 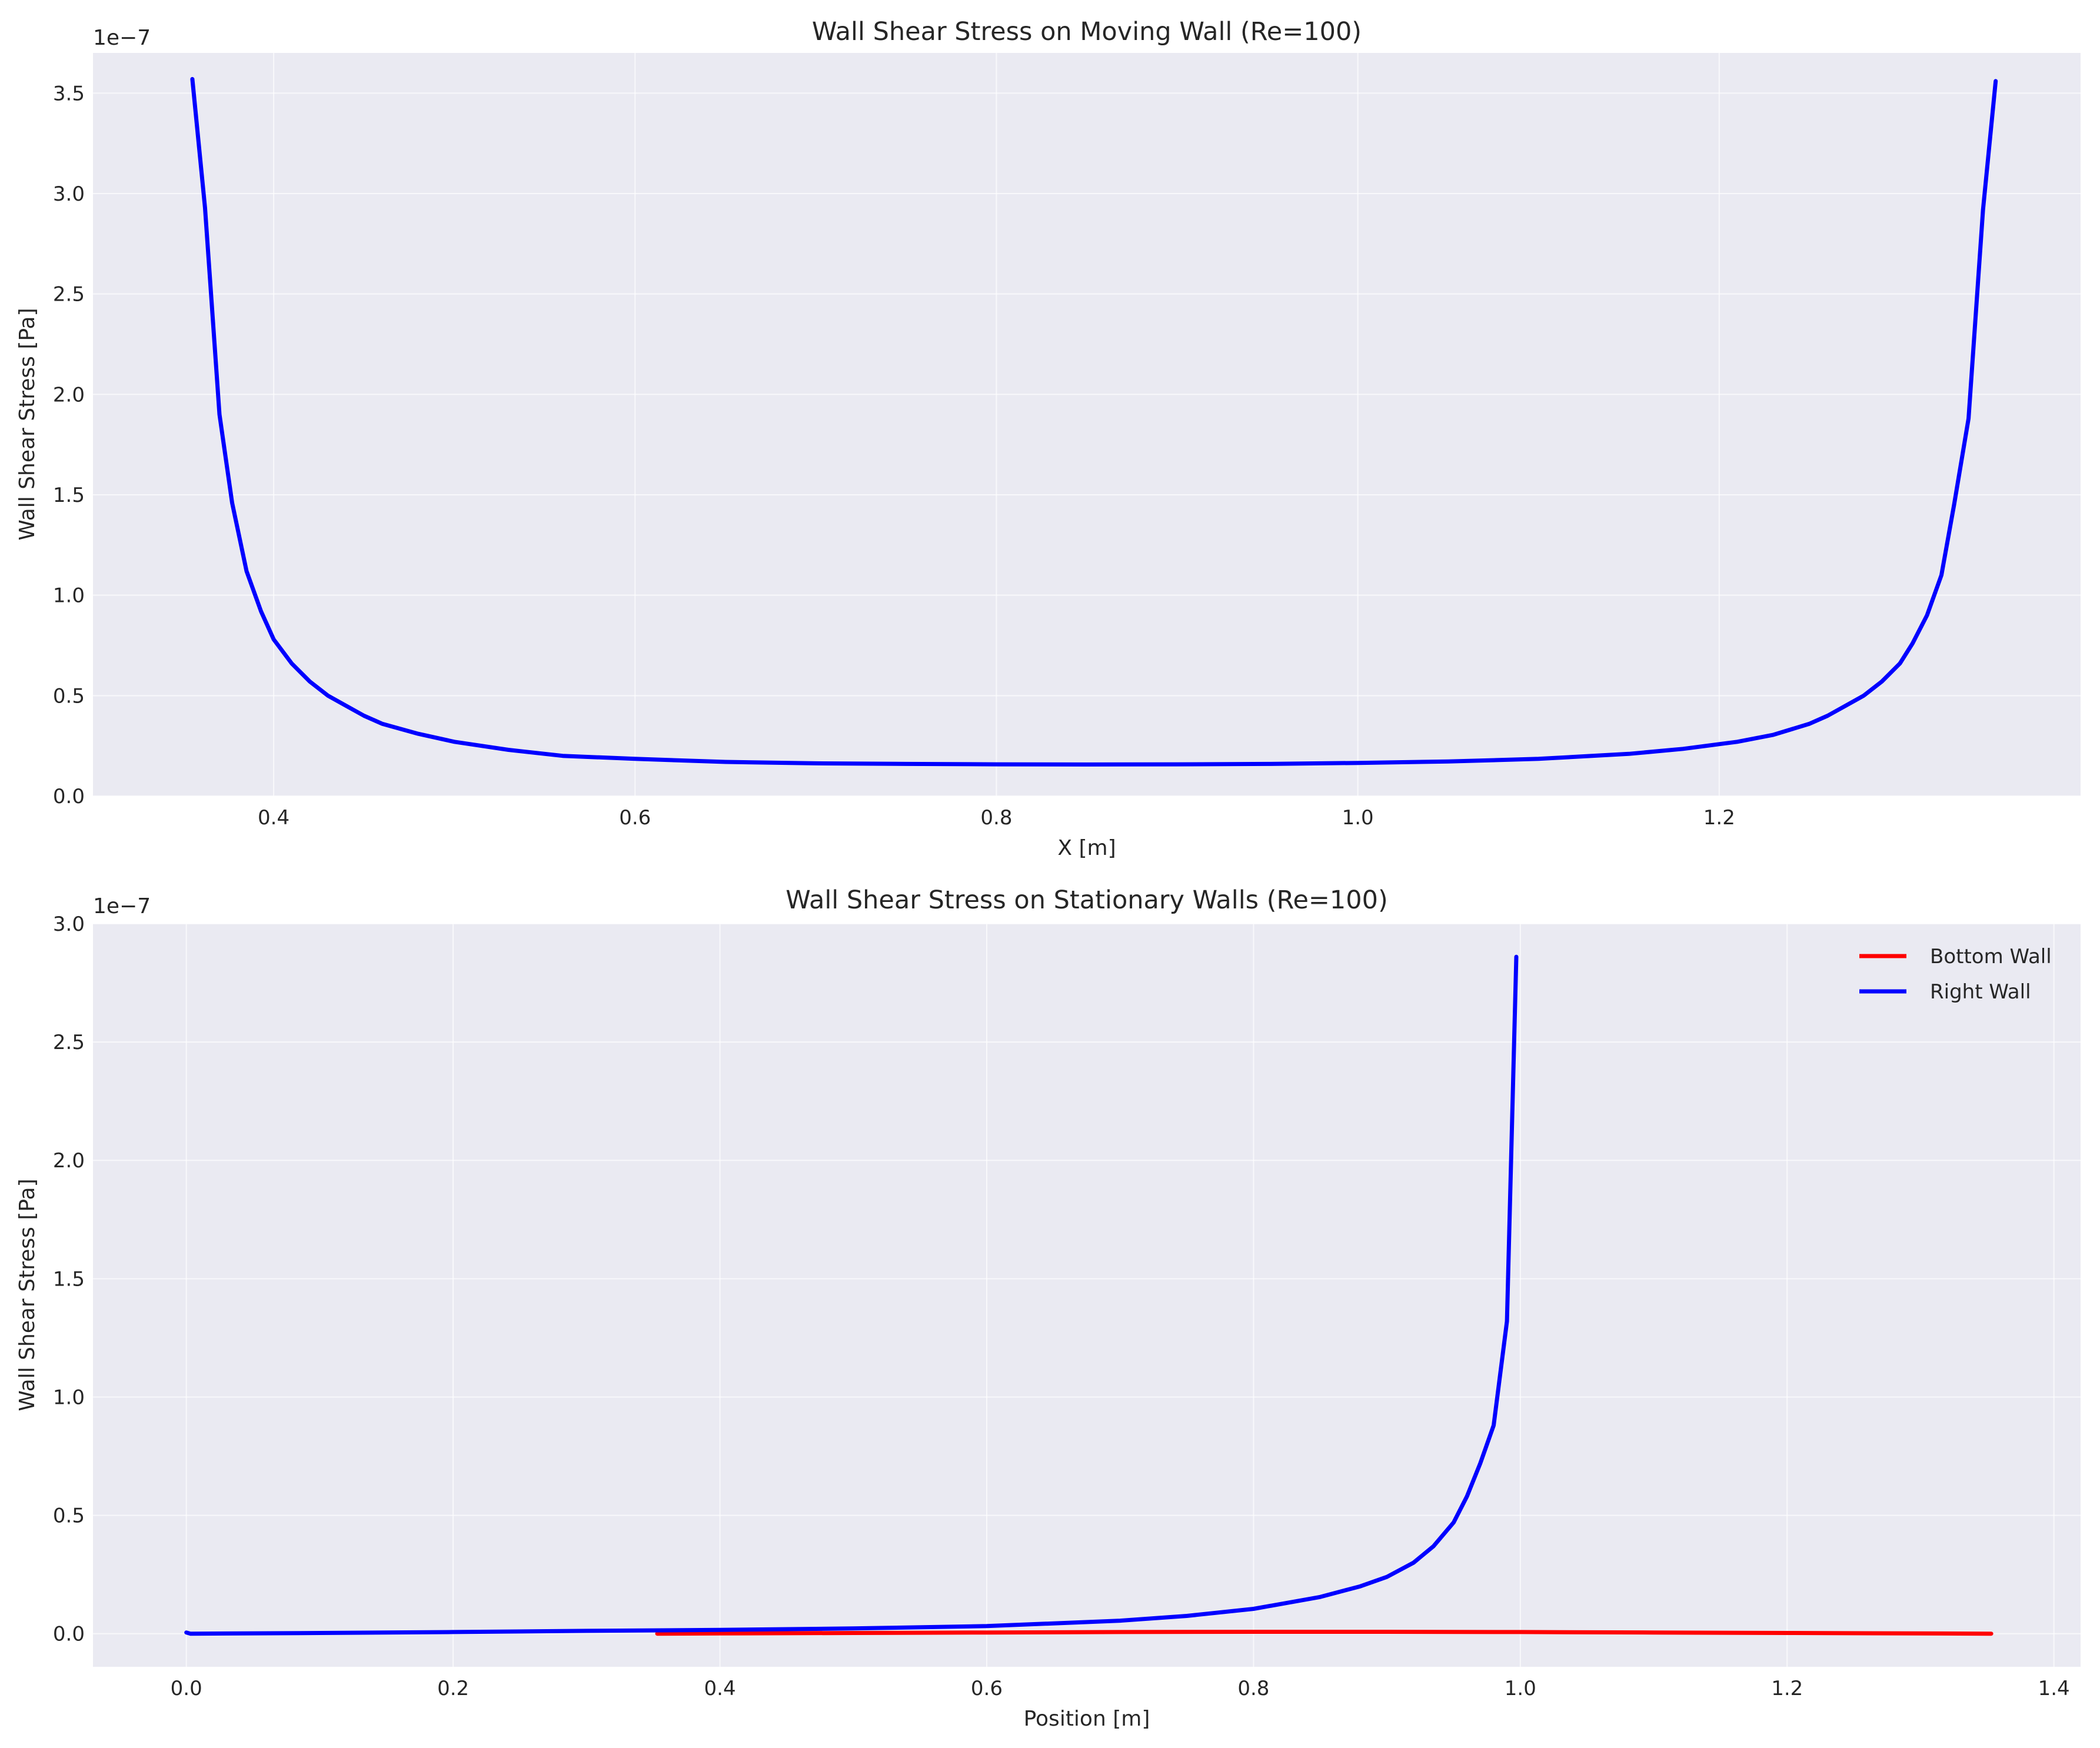 I want to click on x-axis-label: X [m], so click(x=1086, y=848).